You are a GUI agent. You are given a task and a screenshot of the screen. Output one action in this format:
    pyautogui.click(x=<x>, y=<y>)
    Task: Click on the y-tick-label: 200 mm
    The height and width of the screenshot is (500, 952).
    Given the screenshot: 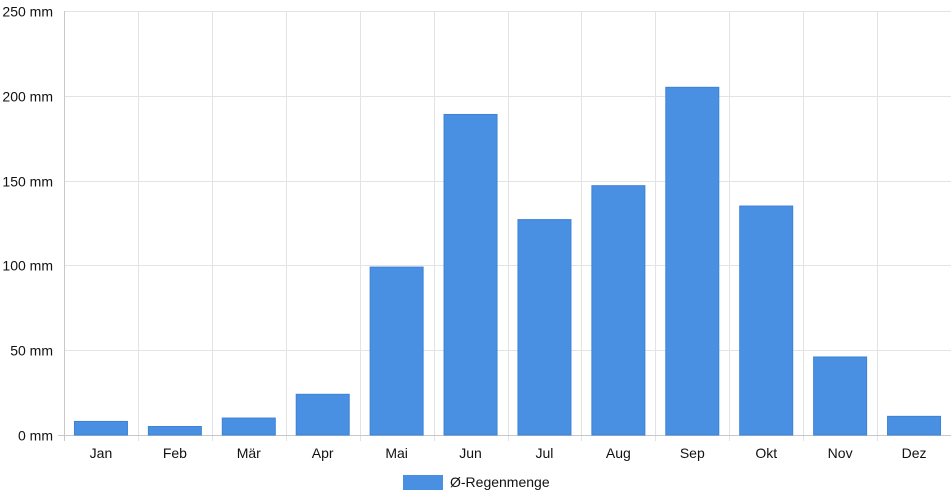 What is the action you would take?
    pyautogui.click(x=27, y=97)
    